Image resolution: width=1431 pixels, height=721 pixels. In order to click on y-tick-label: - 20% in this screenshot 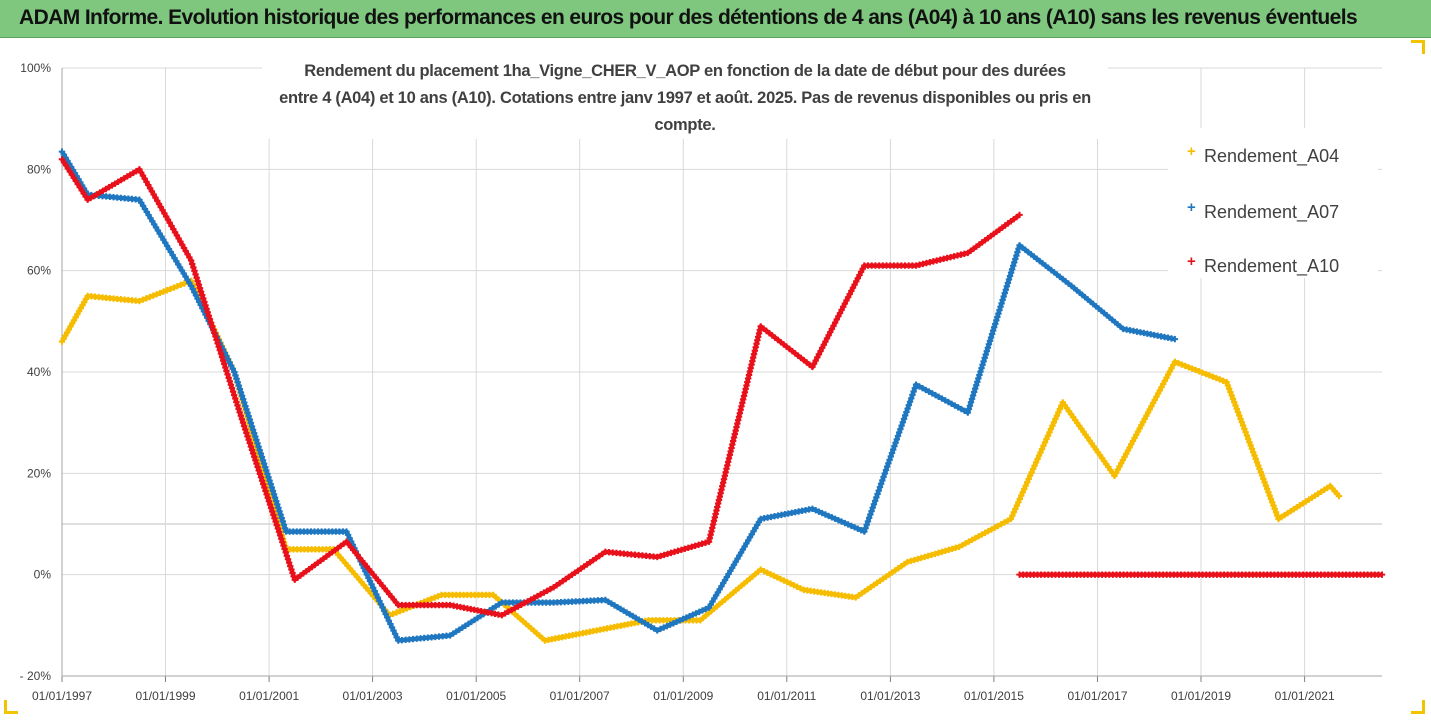, I will do `click(36, 676)`.